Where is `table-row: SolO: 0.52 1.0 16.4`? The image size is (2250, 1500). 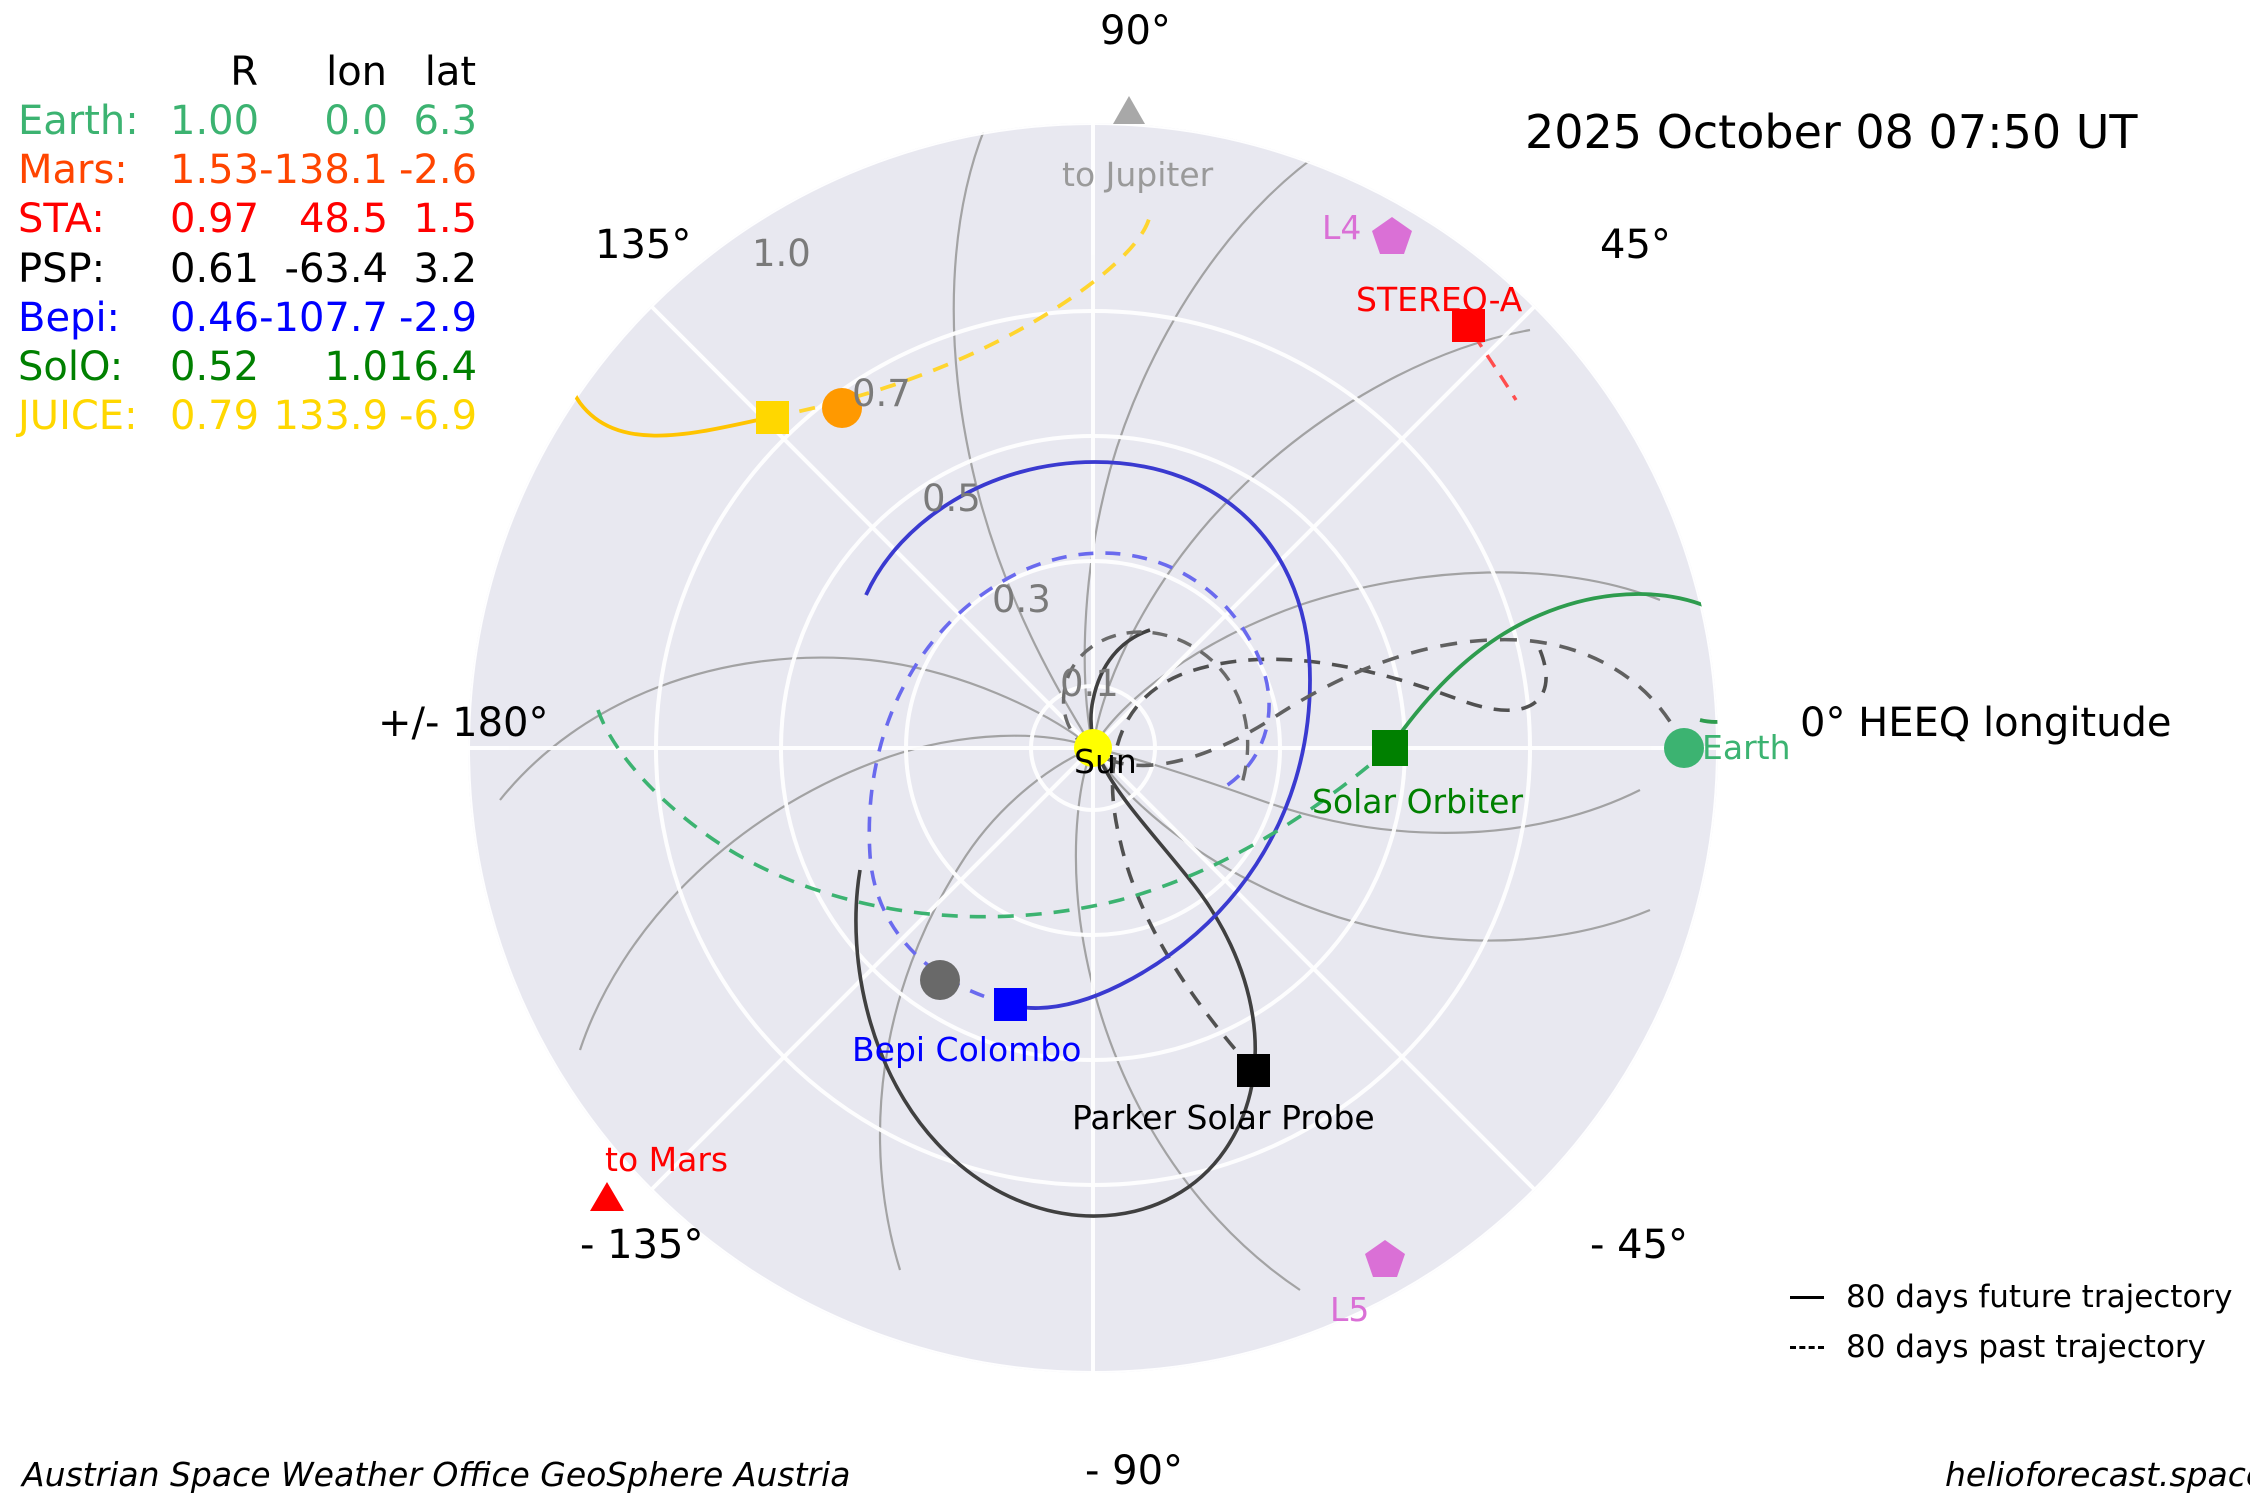
table-row: SolO: 0.52 1.0 16.4 is located at coordinates (247, 367).